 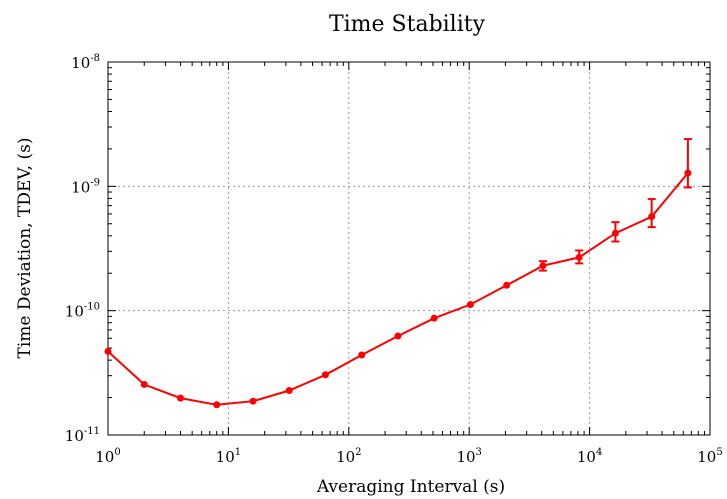 I want to click on y-axis-label: Time Deviation, TDEV, (s), so click(x=25, y=248).